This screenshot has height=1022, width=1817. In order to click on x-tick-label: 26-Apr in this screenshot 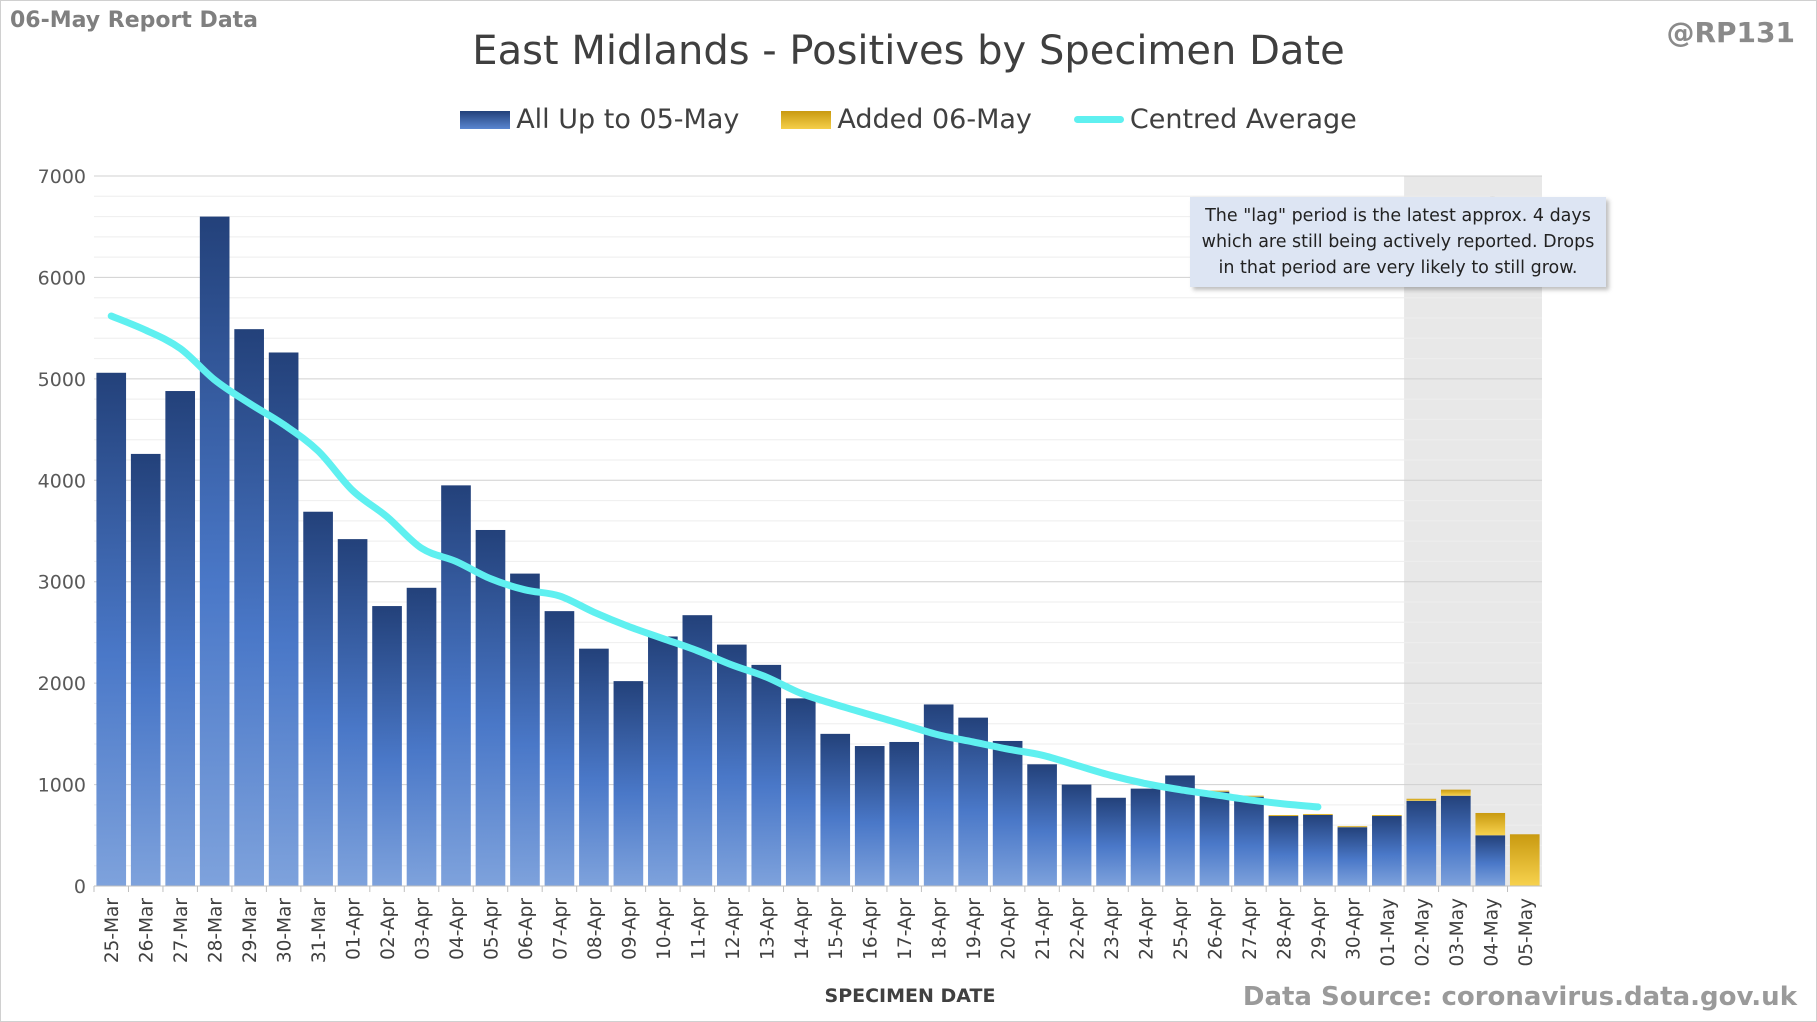, I will do `click(1215, 929)`.